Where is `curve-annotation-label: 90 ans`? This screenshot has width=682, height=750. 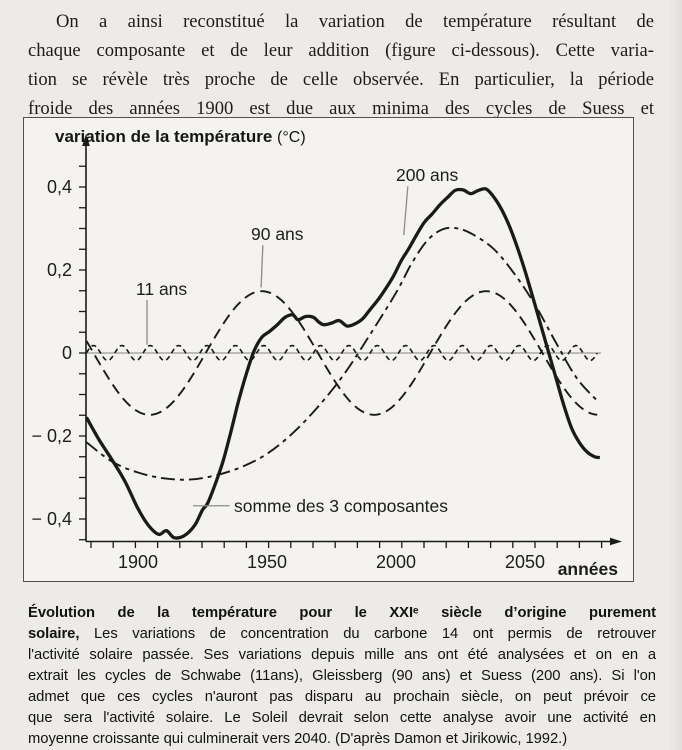
curve-annotation-label: 90 ans is located at coordinates (277, 234).